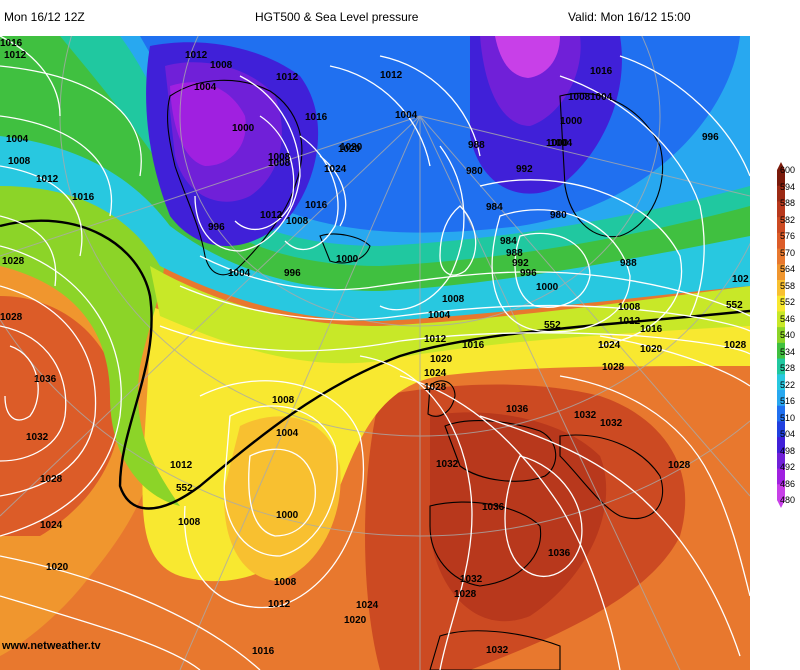 The image size is (800, 670). I want to click on colorbar-tick-label: 486, so click(788, 483).